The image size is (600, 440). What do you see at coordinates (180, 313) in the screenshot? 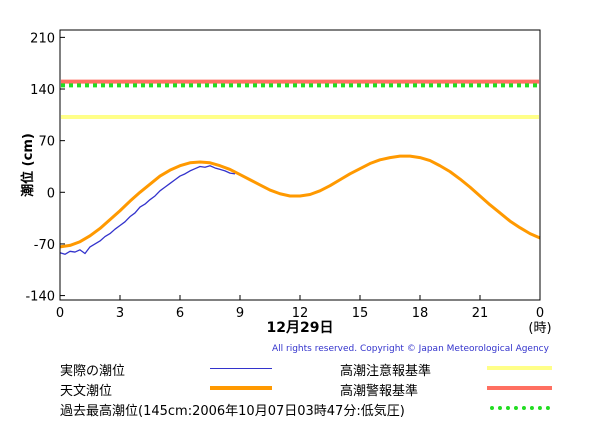
I see `x-tick-label: 6` at bounding box center [180, 313].